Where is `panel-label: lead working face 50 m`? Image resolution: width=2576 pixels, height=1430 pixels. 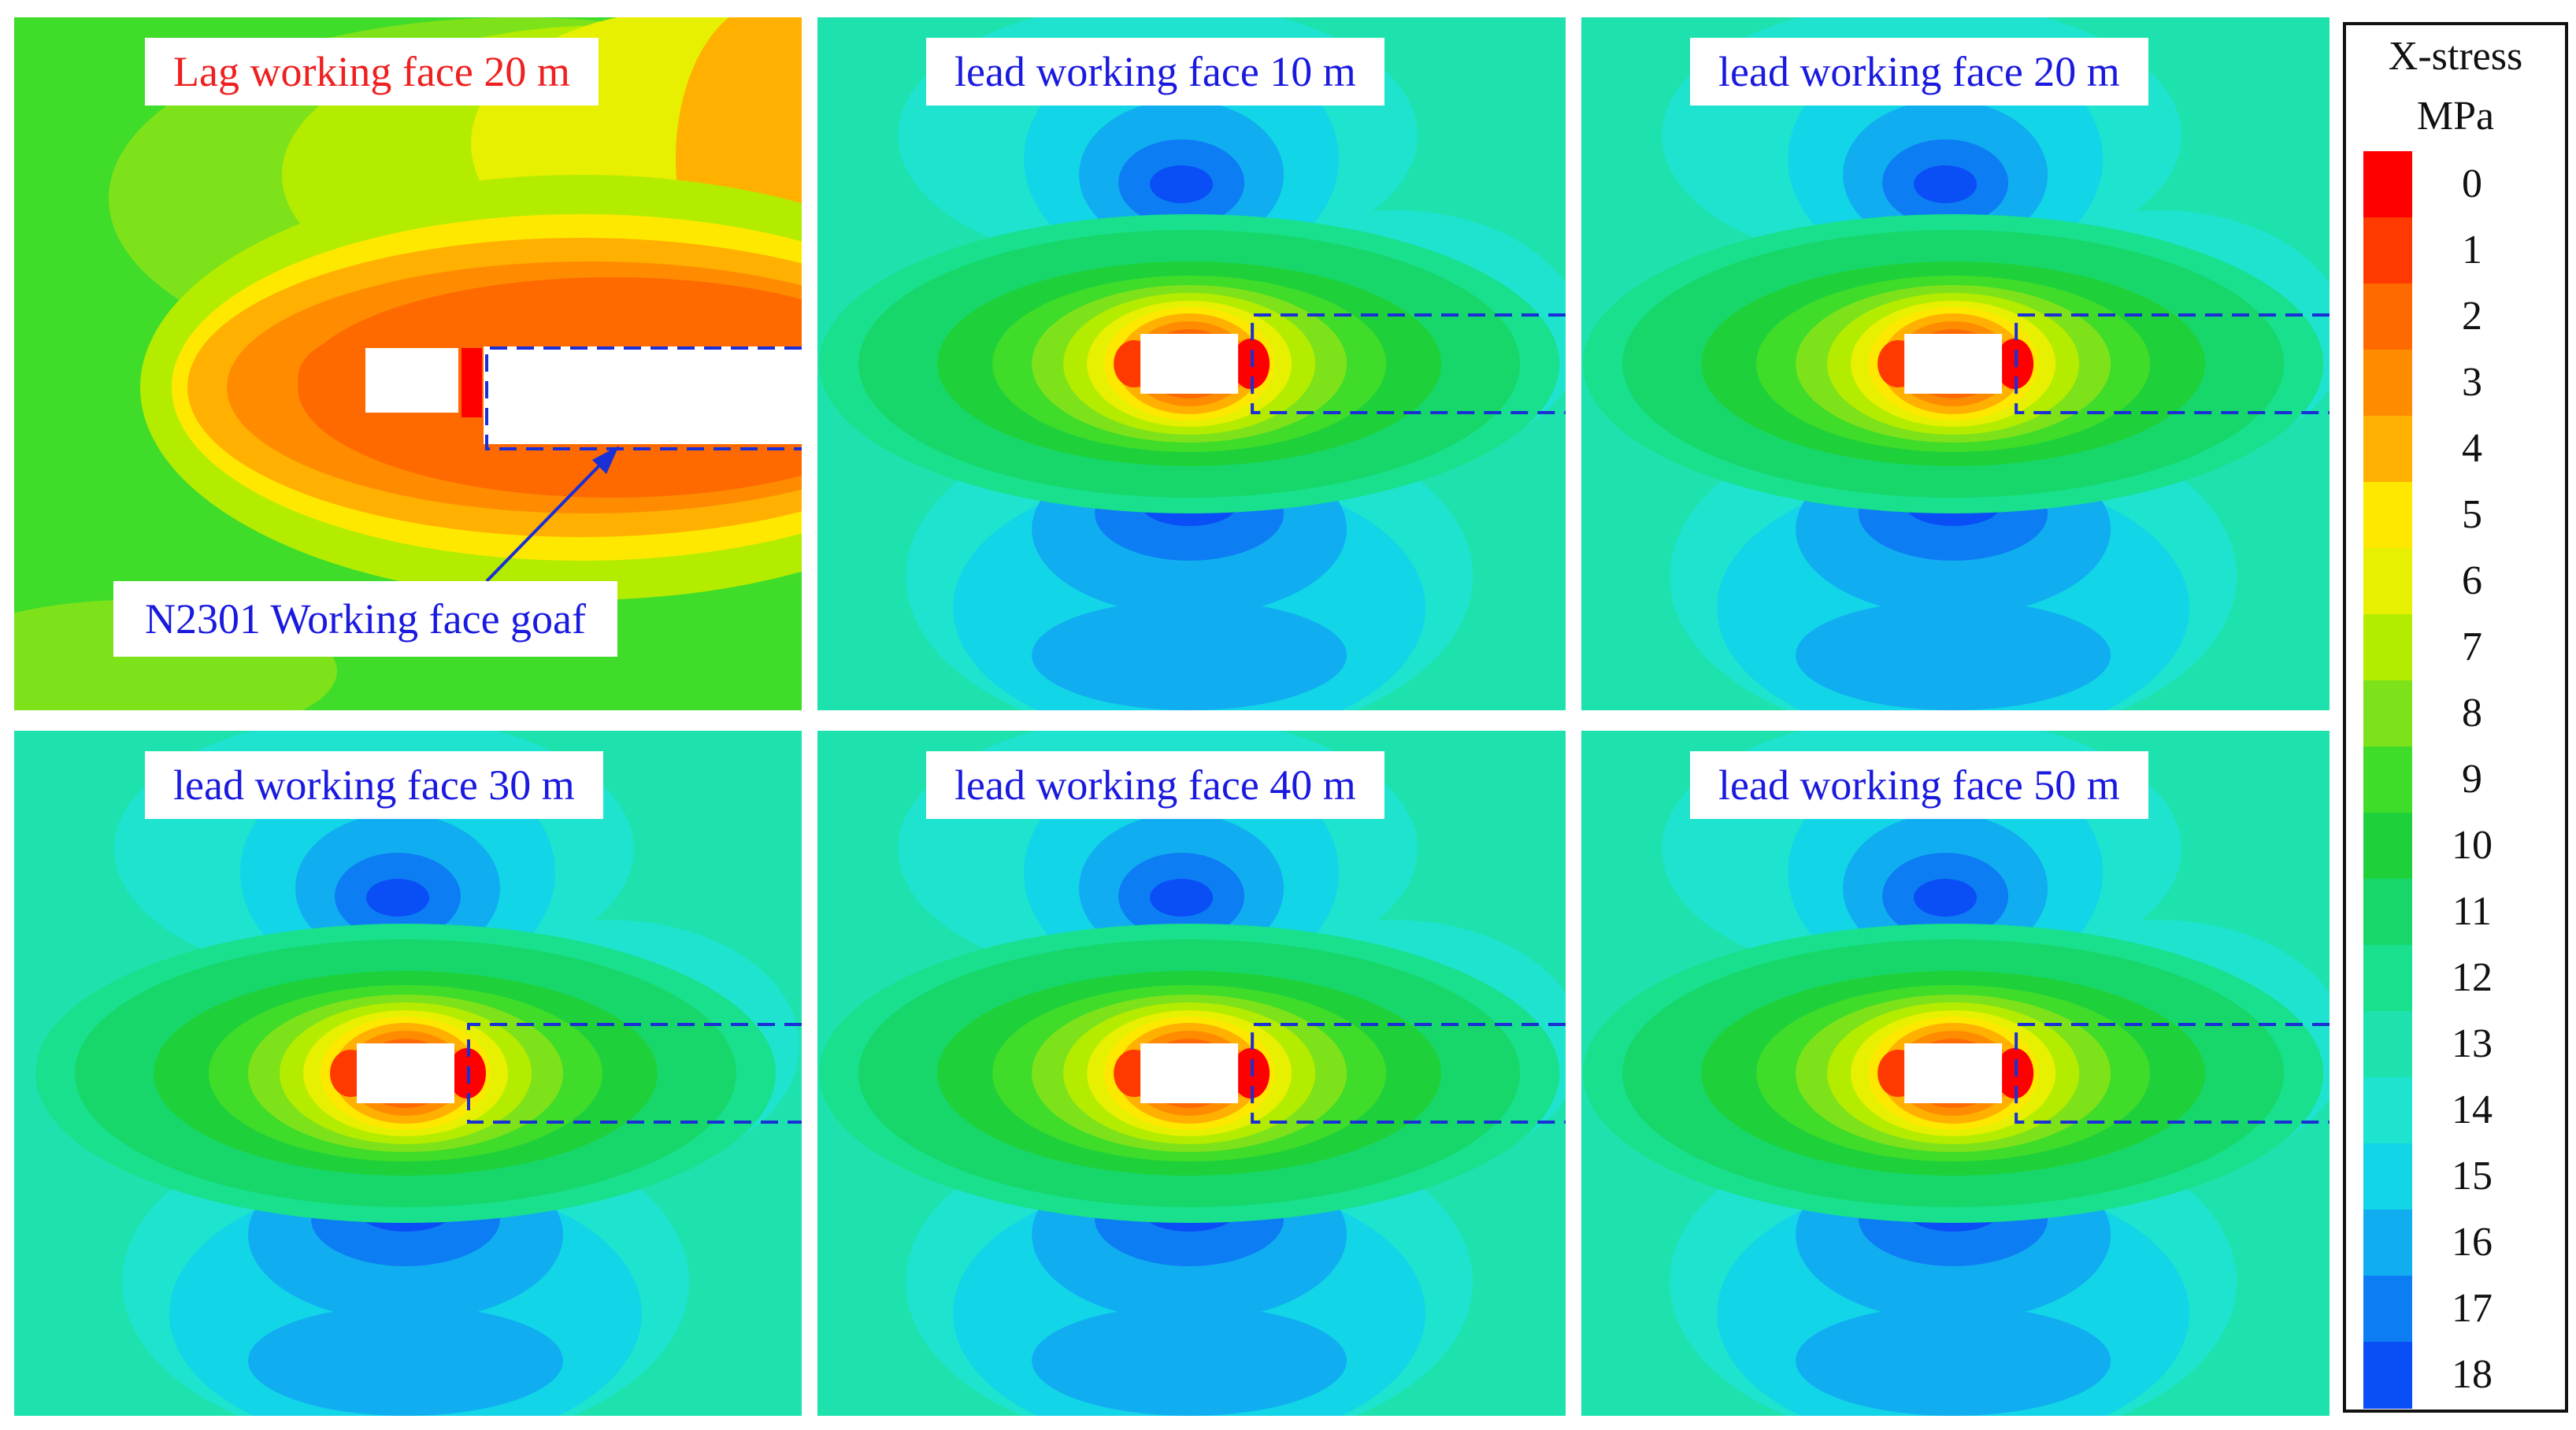 panel-label: lead working face 50 m is located at coordinates (1919, 785).